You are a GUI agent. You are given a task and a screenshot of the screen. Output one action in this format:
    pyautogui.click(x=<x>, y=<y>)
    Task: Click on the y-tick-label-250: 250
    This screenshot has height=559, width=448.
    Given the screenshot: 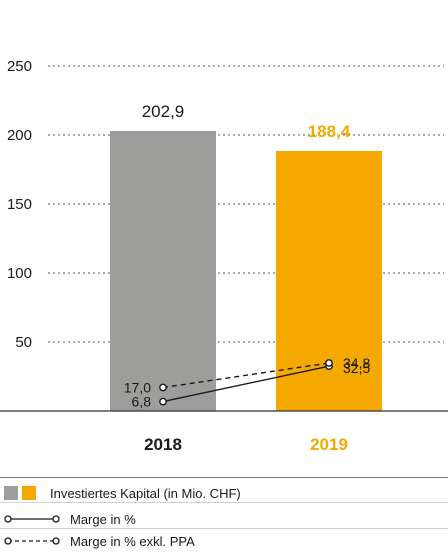 What is the action you would take?
    pyautogui.click(x=19, y=66)
    